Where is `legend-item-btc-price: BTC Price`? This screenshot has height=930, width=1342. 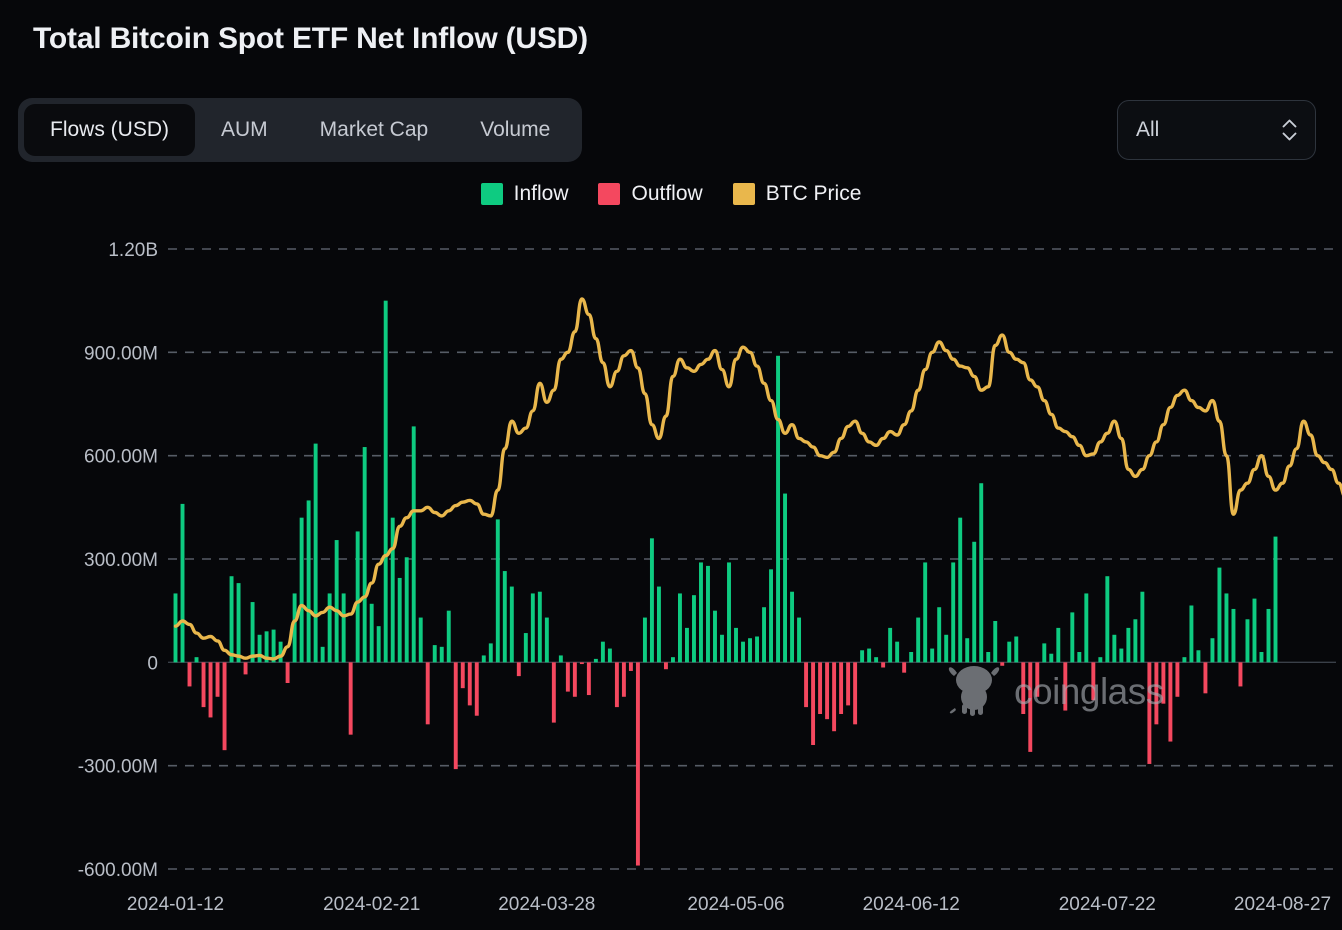 legend-item-btc-price: BTC Price is located at coordinates (796, 194).